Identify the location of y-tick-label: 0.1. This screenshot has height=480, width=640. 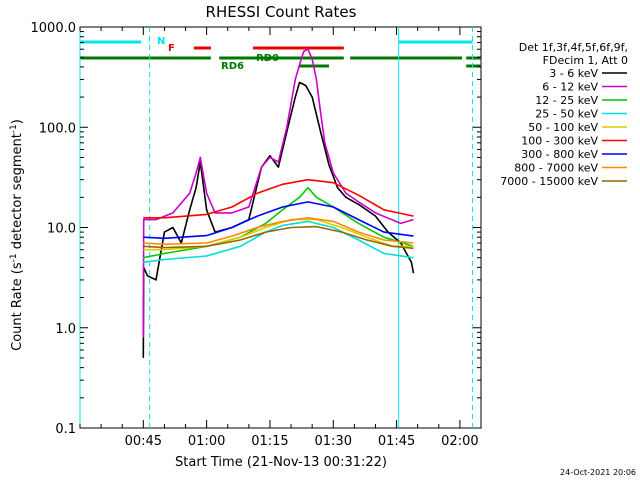
(65, 429).